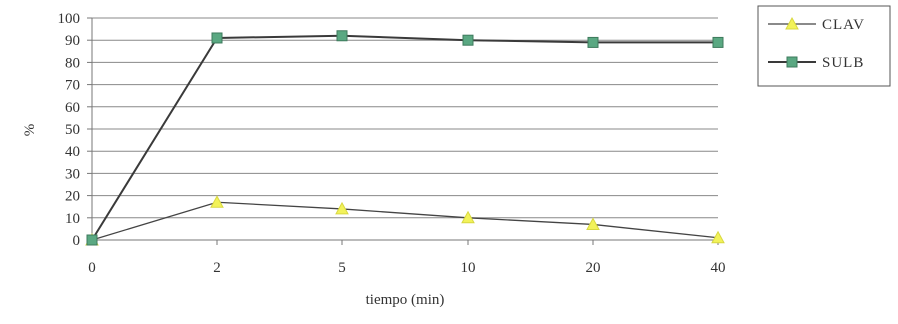 This screenshot has height=324, width=898. What do you see at coordinates (593, 268) in the screenshot?
I see `x-tick-label: 20` at bounding box center [593, 268].